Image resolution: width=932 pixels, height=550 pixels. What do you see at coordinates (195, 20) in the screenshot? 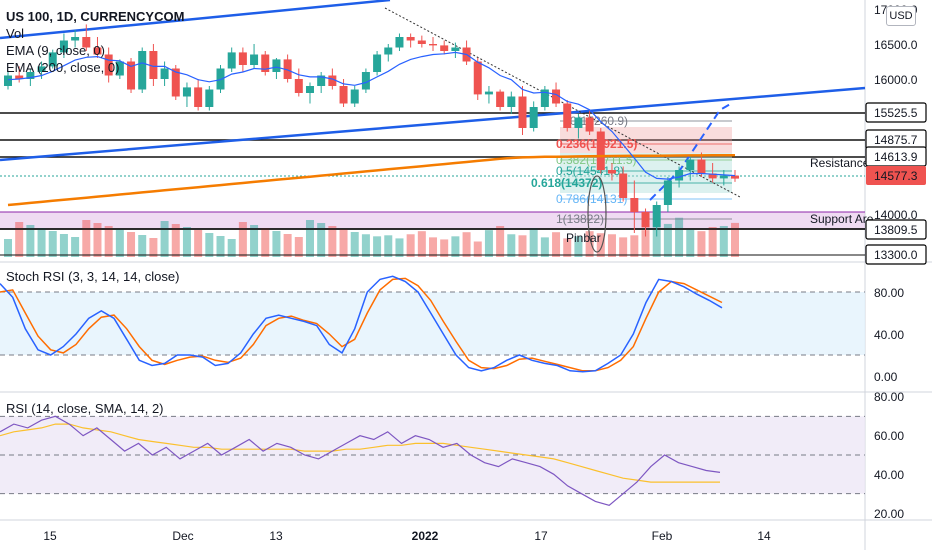
I see `upper-channel-line` at bounding box center [195, 20].